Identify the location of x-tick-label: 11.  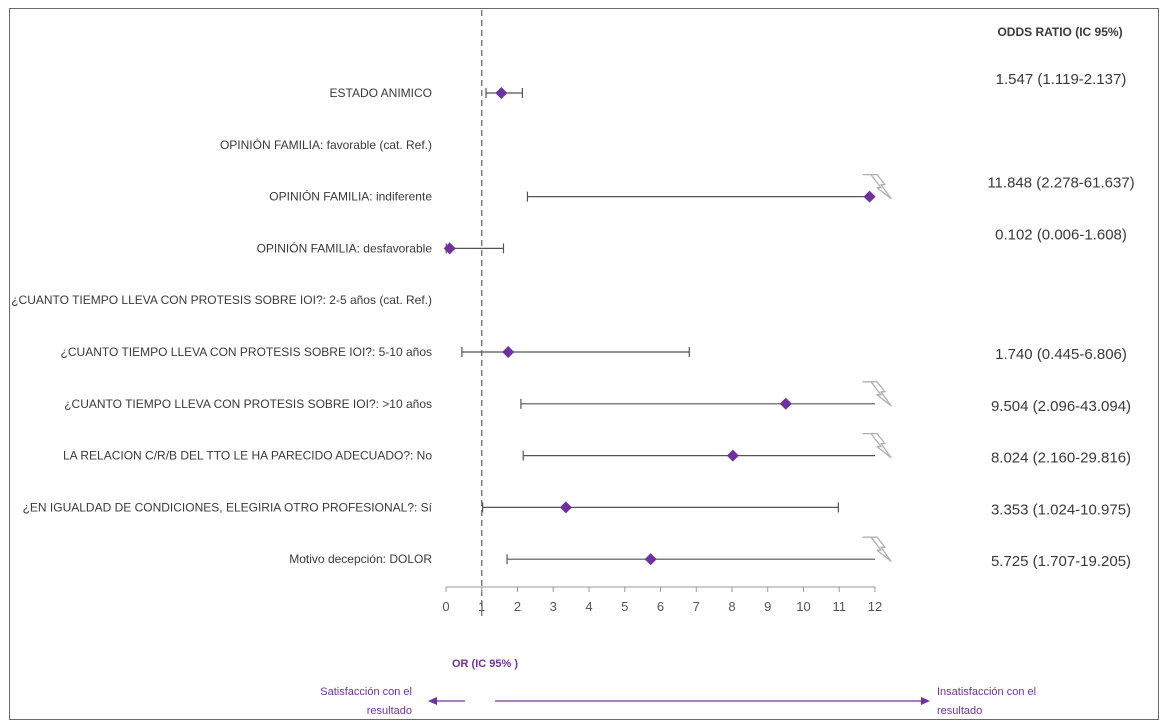
(840, 606).